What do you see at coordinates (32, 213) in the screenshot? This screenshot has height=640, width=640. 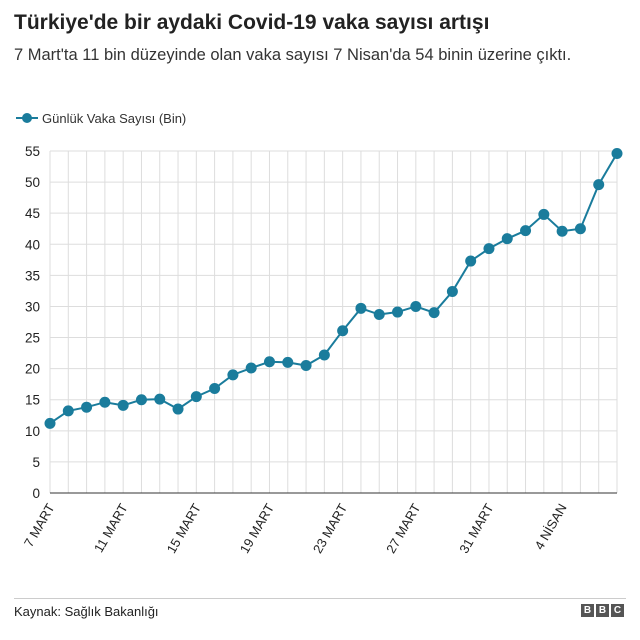 I see `y-tick-label: 45` at bounding box center [32, 213].